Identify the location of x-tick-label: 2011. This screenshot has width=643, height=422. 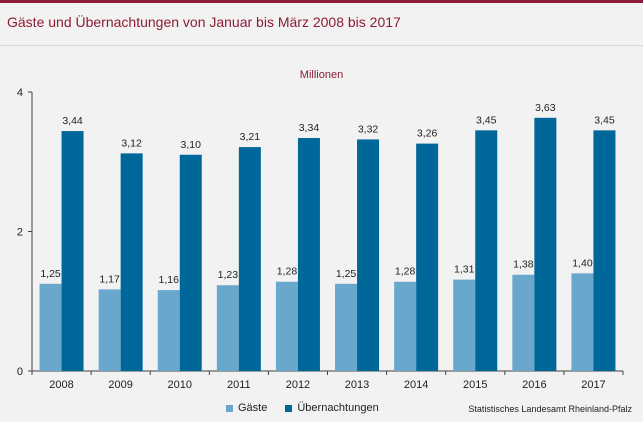
(239, 385).